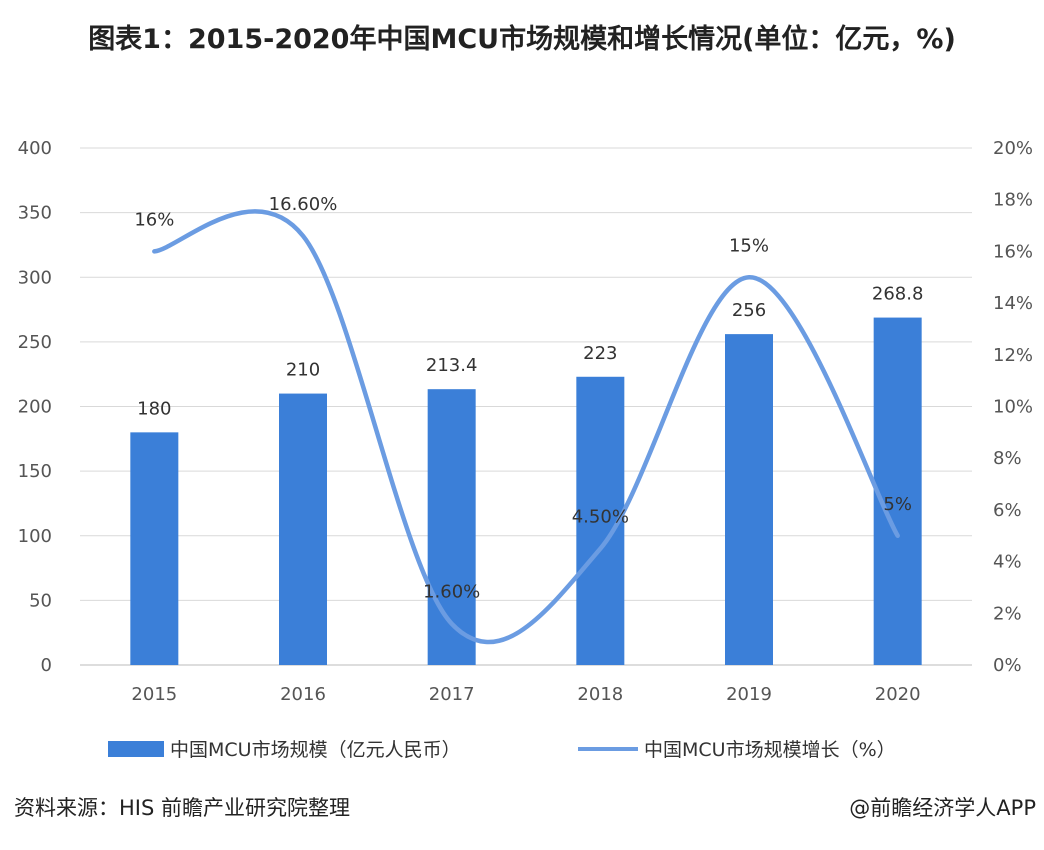 The width and height of the screenshot is (1044, 850). I want to click on y-right-tick-label: 4%, so click(1007, 562).